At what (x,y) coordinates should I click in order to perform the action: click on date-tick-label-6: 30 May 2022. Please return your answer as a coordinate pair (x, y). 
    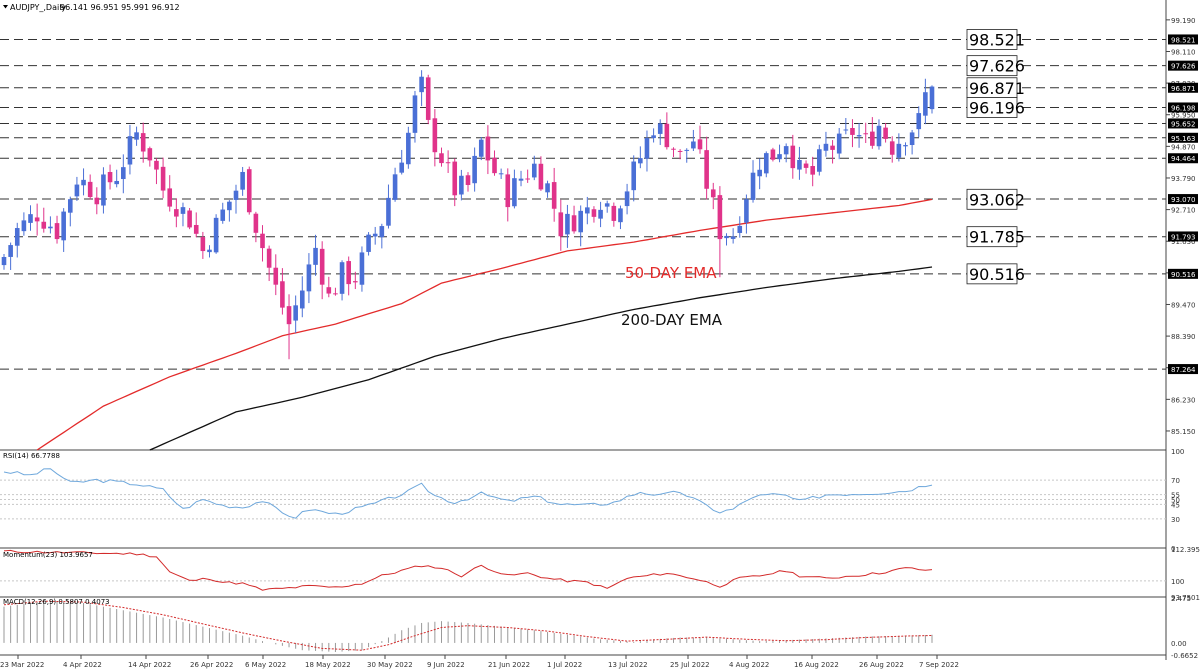
    Looking at the image, I should click on (390, 665).